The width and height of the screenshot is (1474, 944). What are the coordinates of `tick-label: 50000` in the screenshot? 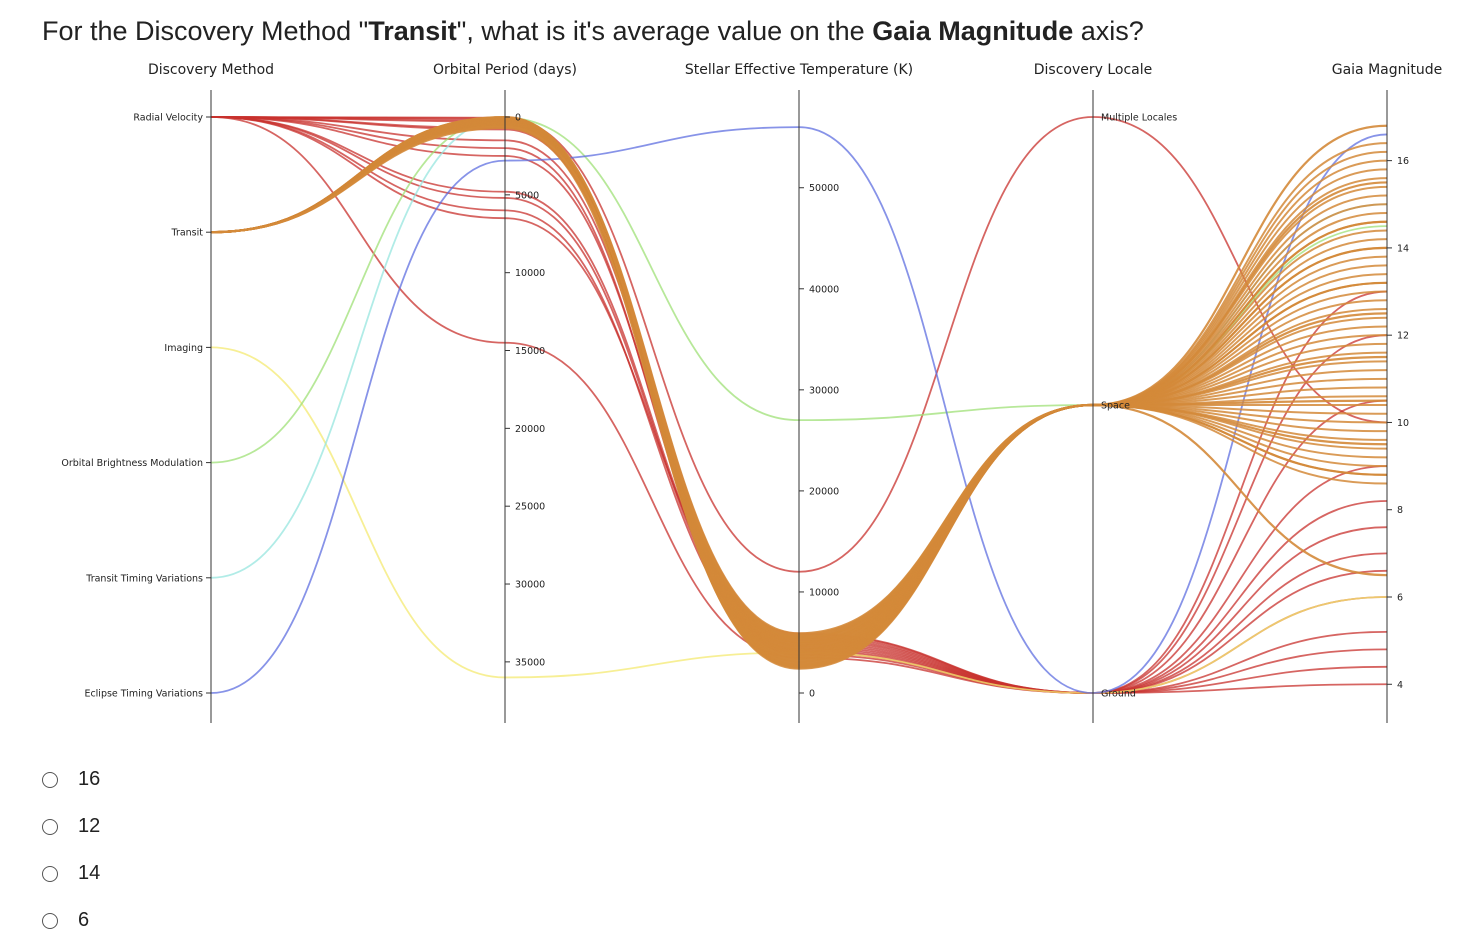 It's located at (824, 188).